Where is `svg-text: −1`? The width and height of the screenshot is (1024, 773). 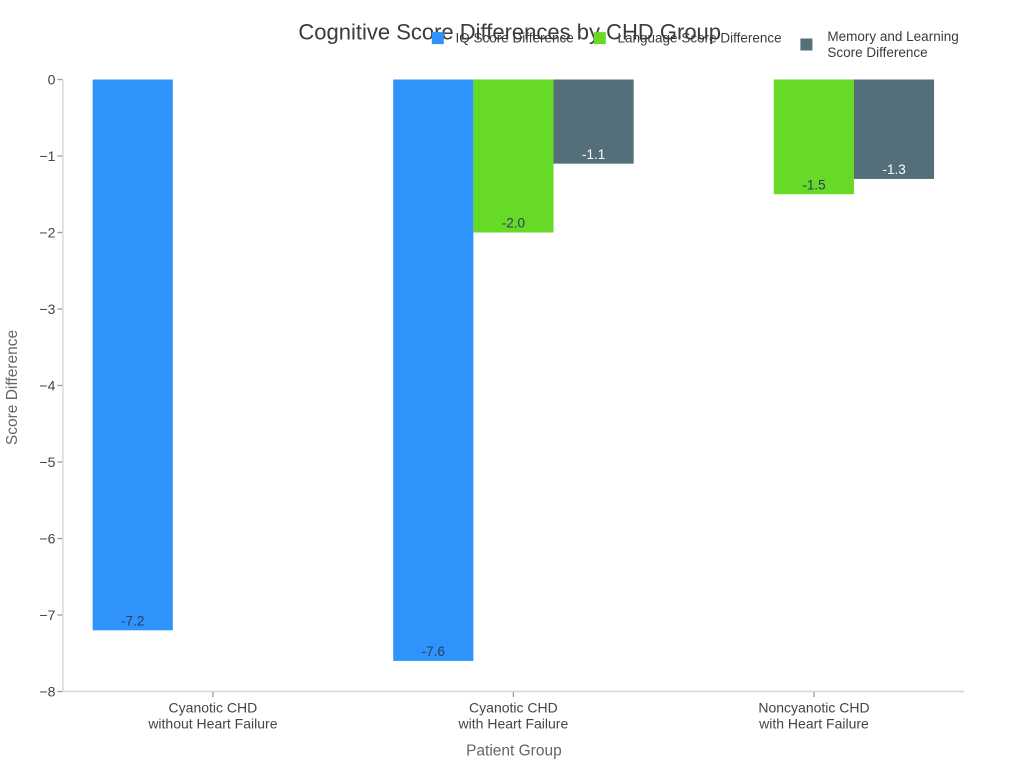 svg-text: −1 is located at coordinates (47, 156).